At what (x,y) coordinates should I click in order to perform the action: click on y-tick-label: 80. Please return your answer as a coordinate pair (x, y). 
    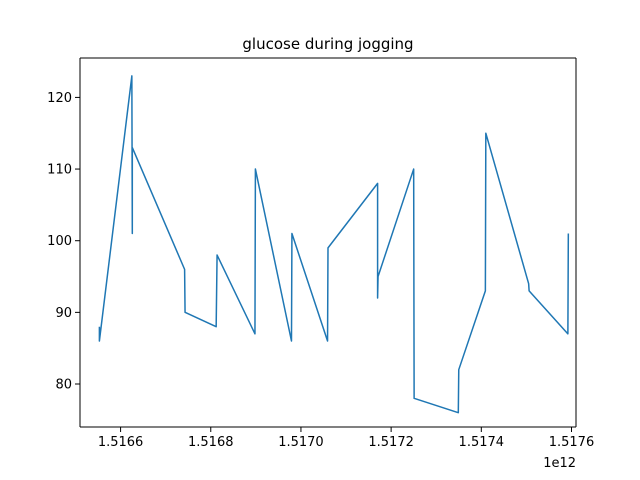
    Looking at the image, I should click on (63, 385).